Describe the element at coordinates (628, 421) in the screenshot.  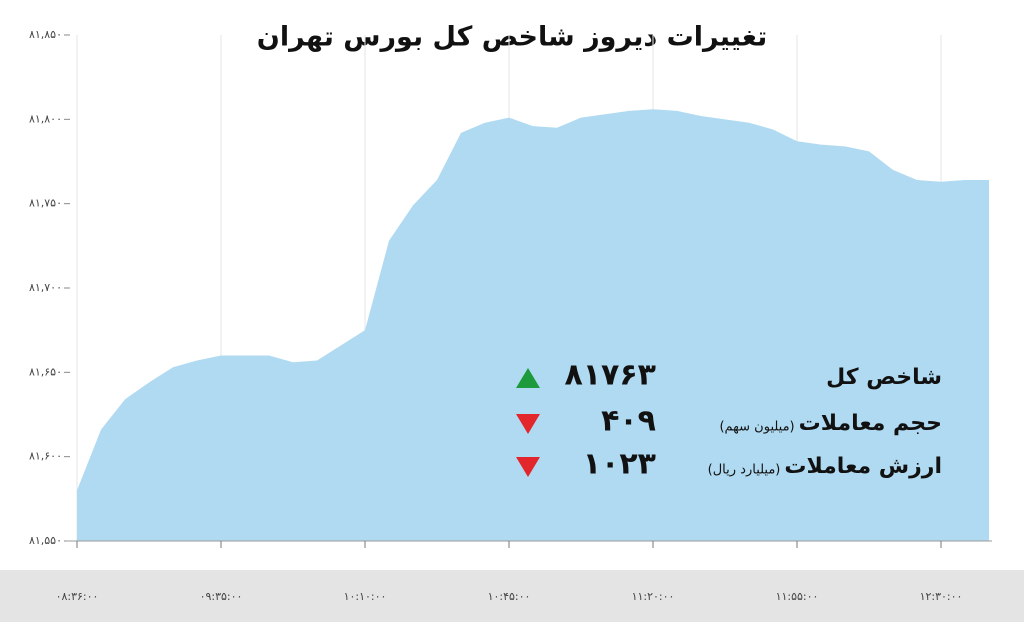
I see `stat-value: ۴۰۹` at that location.